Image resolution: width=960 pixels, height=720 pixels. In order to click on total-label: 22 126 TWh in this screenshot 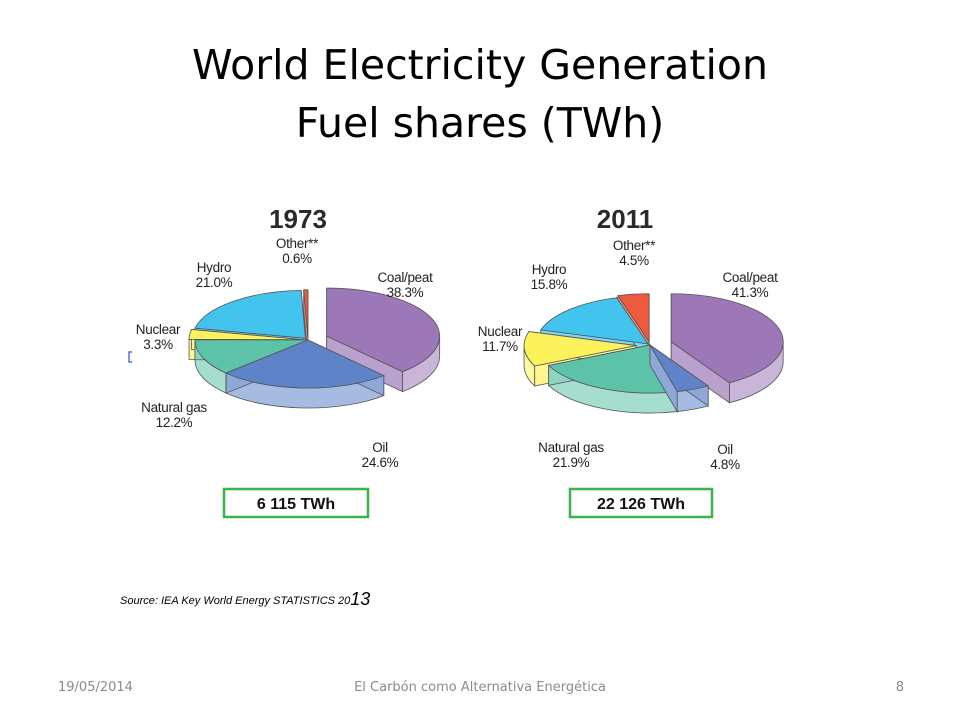, I will do `click(641, 504)`.